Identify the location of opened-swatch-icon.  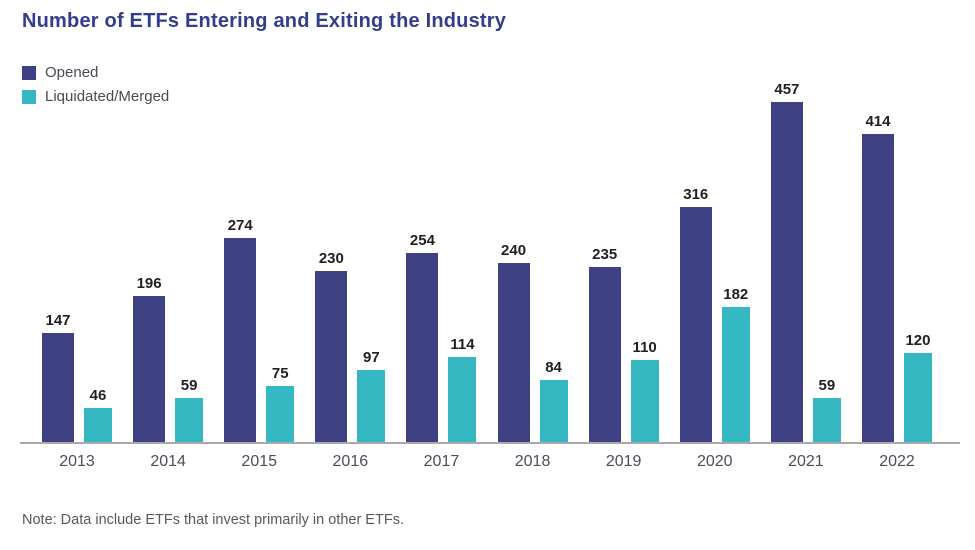
(29, 72).